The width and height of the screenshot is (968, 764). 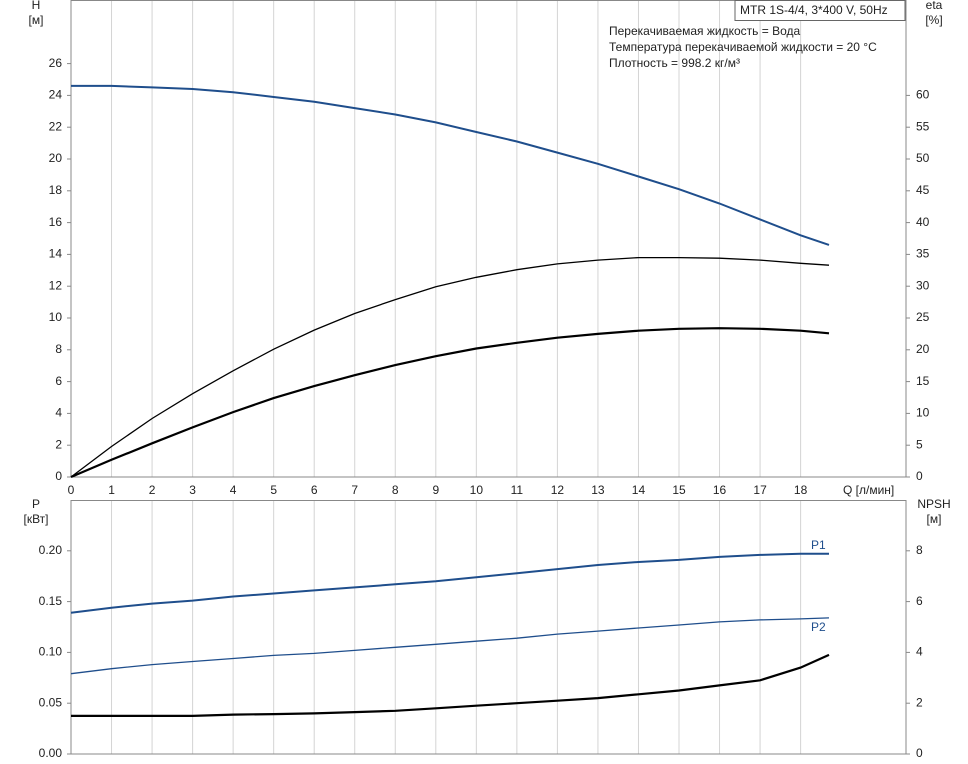 I want to click on x-tick-label: 11, so click(x=517, y=490).